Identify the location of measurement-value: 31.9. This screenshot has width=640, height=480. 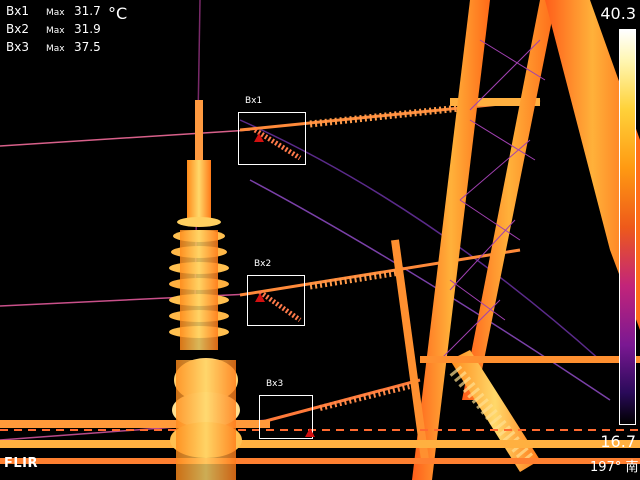
(87, 29).